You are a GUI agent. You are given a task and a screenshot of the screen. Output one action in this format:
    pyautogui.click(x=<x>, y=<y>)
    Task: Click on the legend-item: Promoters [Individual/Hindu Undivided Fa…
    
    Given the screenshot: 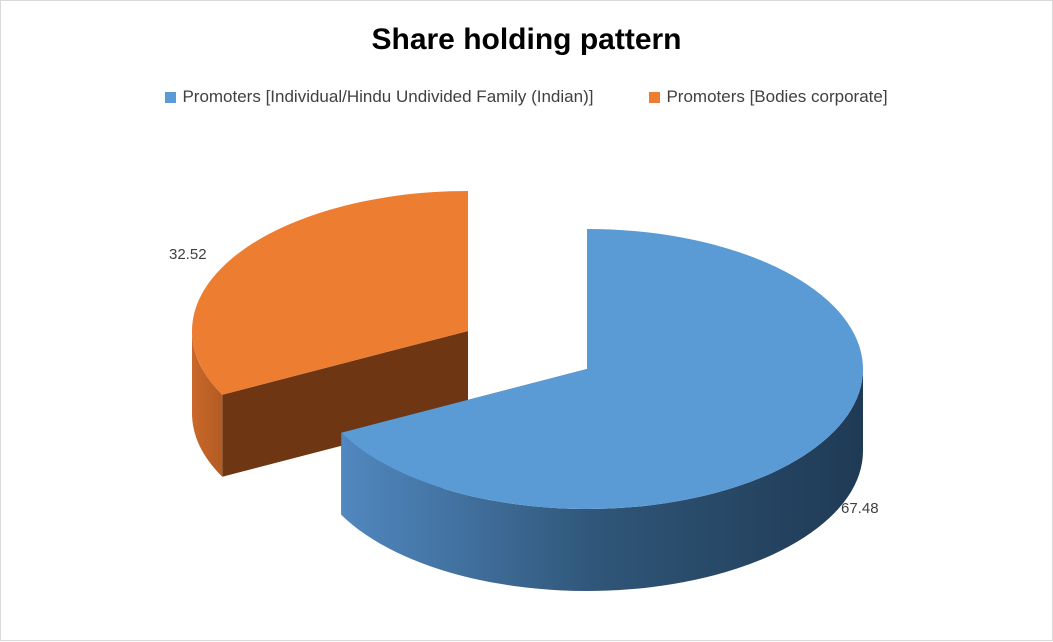 What is the action you would take?
    pyautogui.click(x=379, y=97)
    